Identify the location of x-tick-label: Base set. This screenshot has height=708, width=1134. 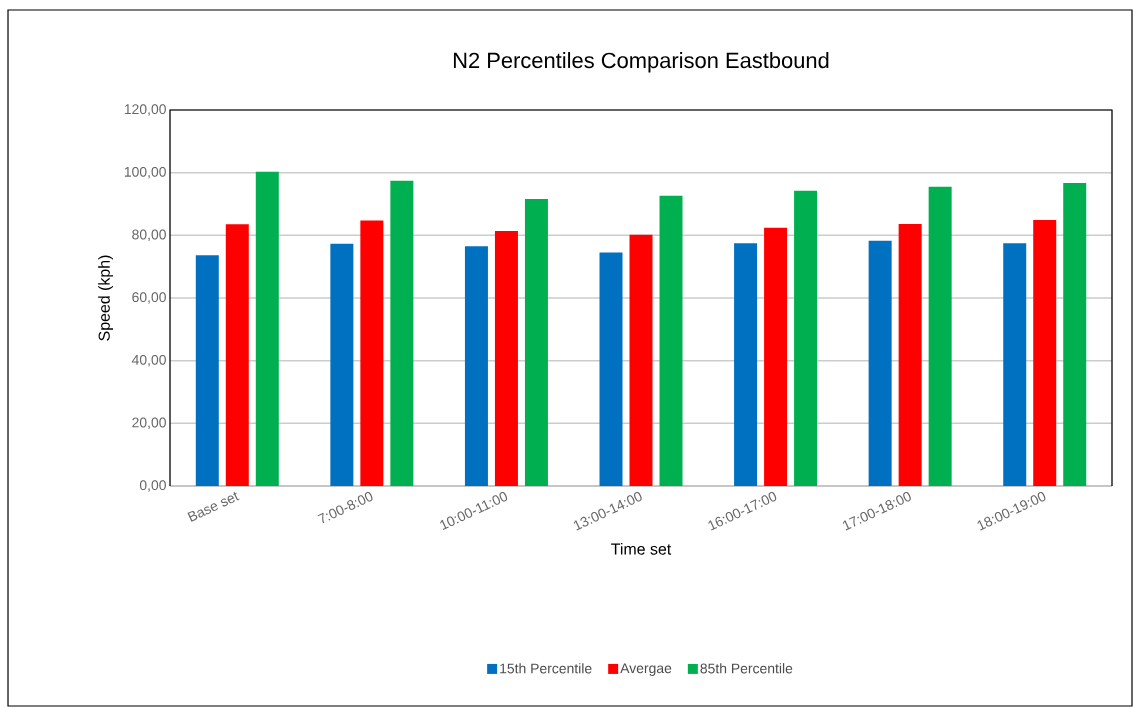
(213, 506).